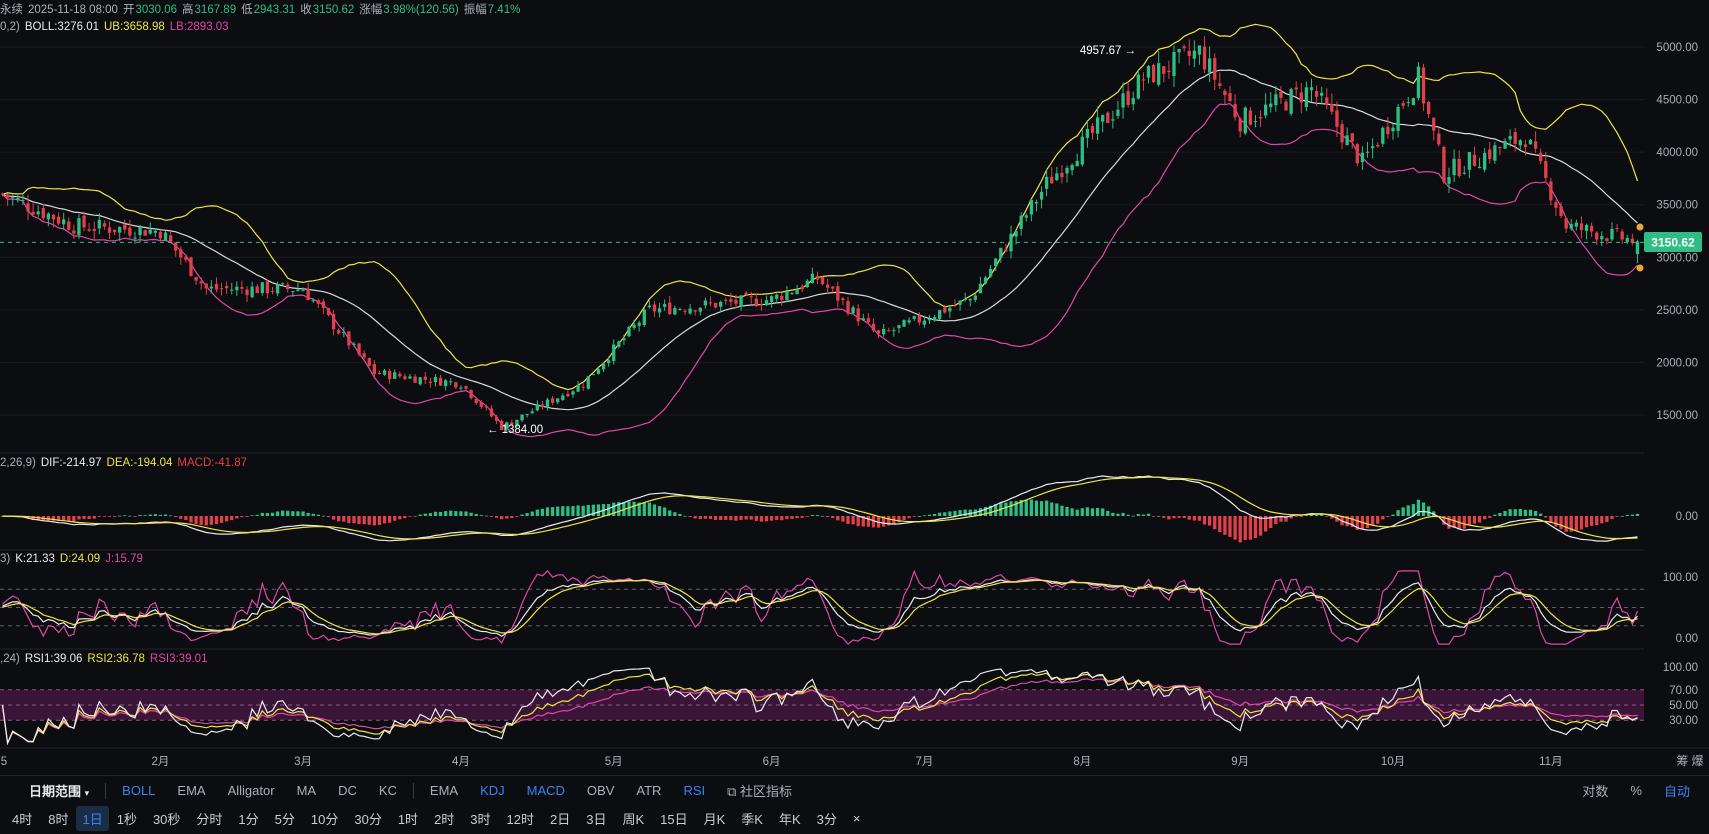 This screenshot has width=1709, height=834. I want to click on period-分时: 分时, so click(209, 819).